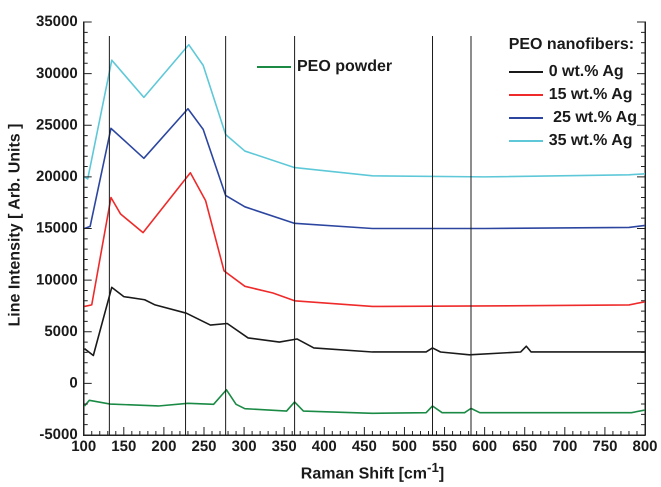 The width and height of the screenshot is (661, 487). What do you see at coordinates (404, 447) in the screenshot?
I see `x-tick-label: 500` at bounding box center [404, 447].